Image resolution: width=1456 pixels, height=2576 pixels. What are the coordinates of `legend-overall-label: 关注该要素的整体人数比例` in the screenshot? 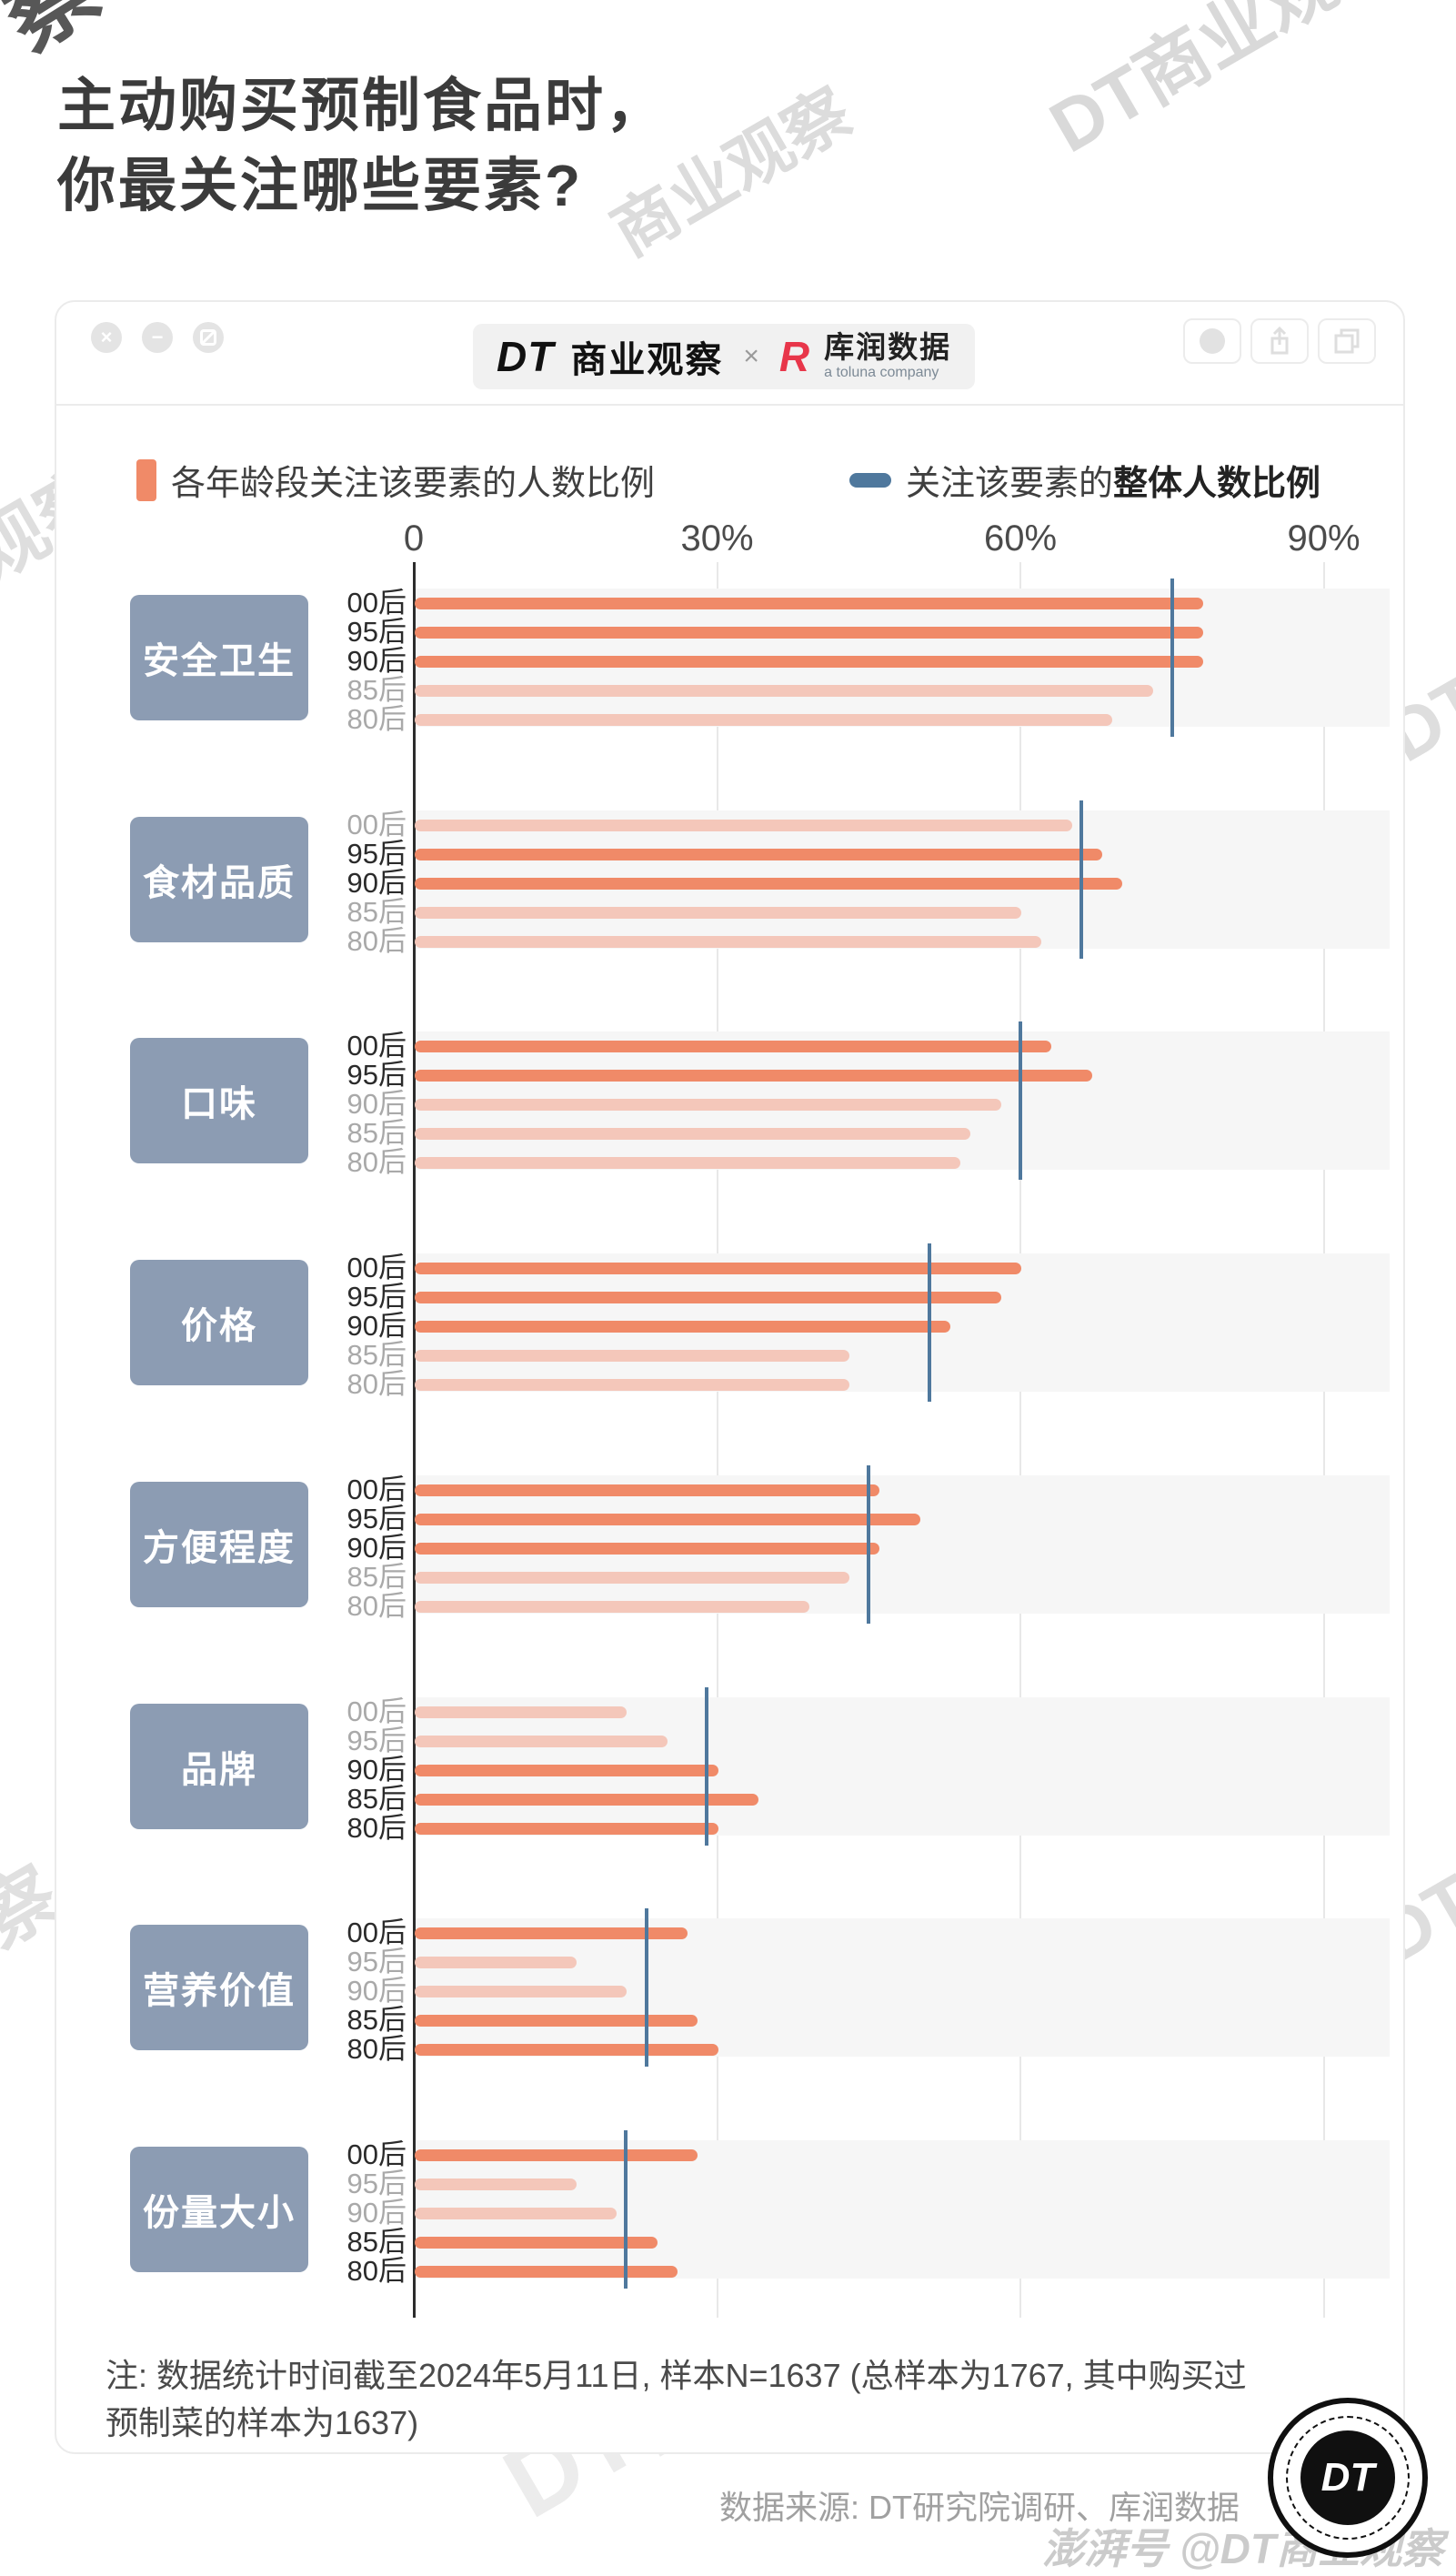 It's located at (1113, 480).